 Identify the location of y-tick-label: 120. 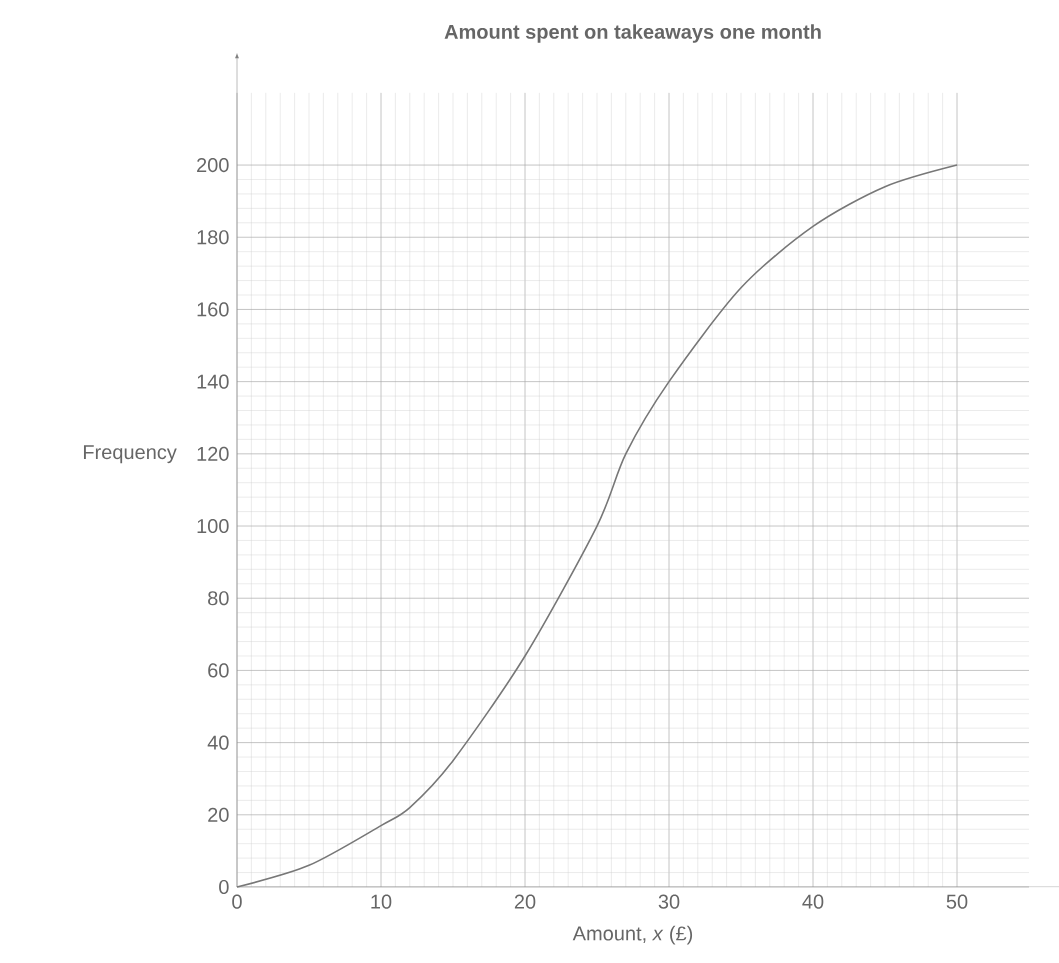
(213, 453).